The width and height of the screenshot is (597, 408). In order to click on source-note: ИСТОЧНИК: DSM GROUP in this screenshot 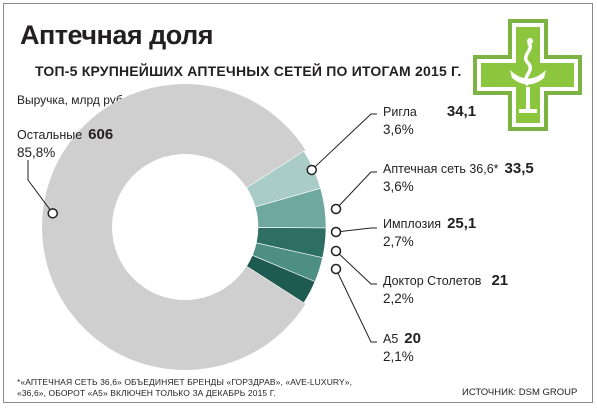, I will do `click(520, 392)`.